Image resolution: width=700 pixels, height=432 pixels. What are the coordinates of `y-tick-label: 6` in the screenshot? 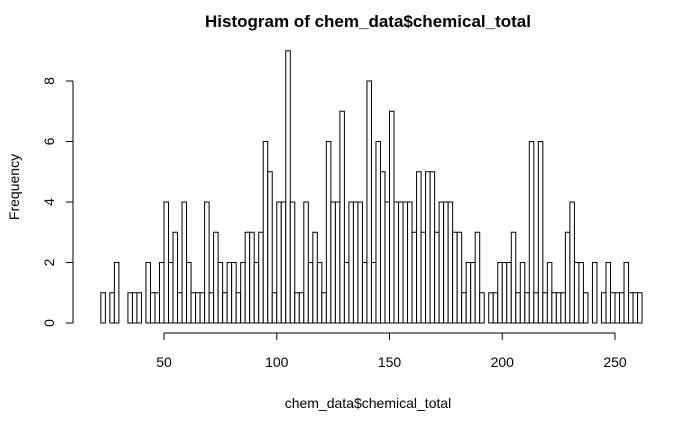 It's located at (49, 141).